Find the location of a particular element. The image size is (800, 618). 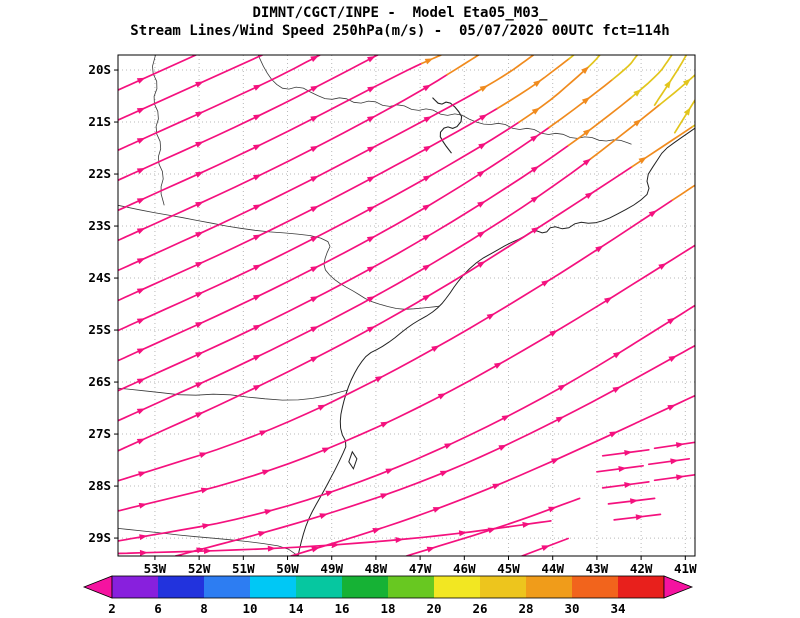

state-border is located at coordinates (279, 257).